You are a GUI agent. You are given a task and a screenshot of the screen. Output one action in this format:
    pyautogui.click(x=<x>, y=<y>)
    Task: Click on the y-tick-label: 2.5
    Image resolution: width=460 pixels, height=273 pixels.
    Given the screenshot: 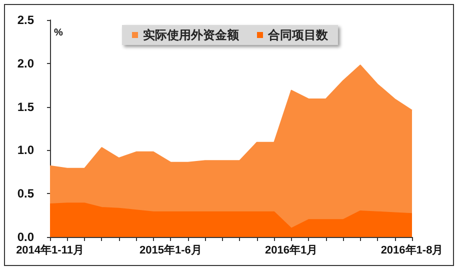 What is the action you would take?
    pyautogui.click(x=25, y=20)
    